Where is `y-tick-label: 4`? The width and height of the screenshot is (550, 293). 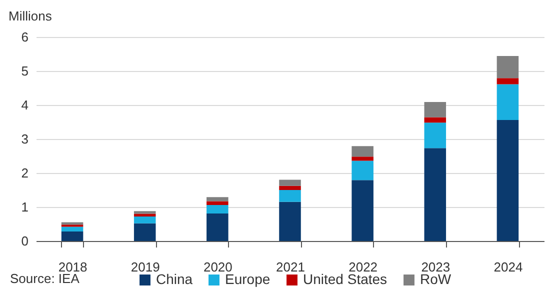 y-tick-label: 4 is located at coordinates (24, 105).